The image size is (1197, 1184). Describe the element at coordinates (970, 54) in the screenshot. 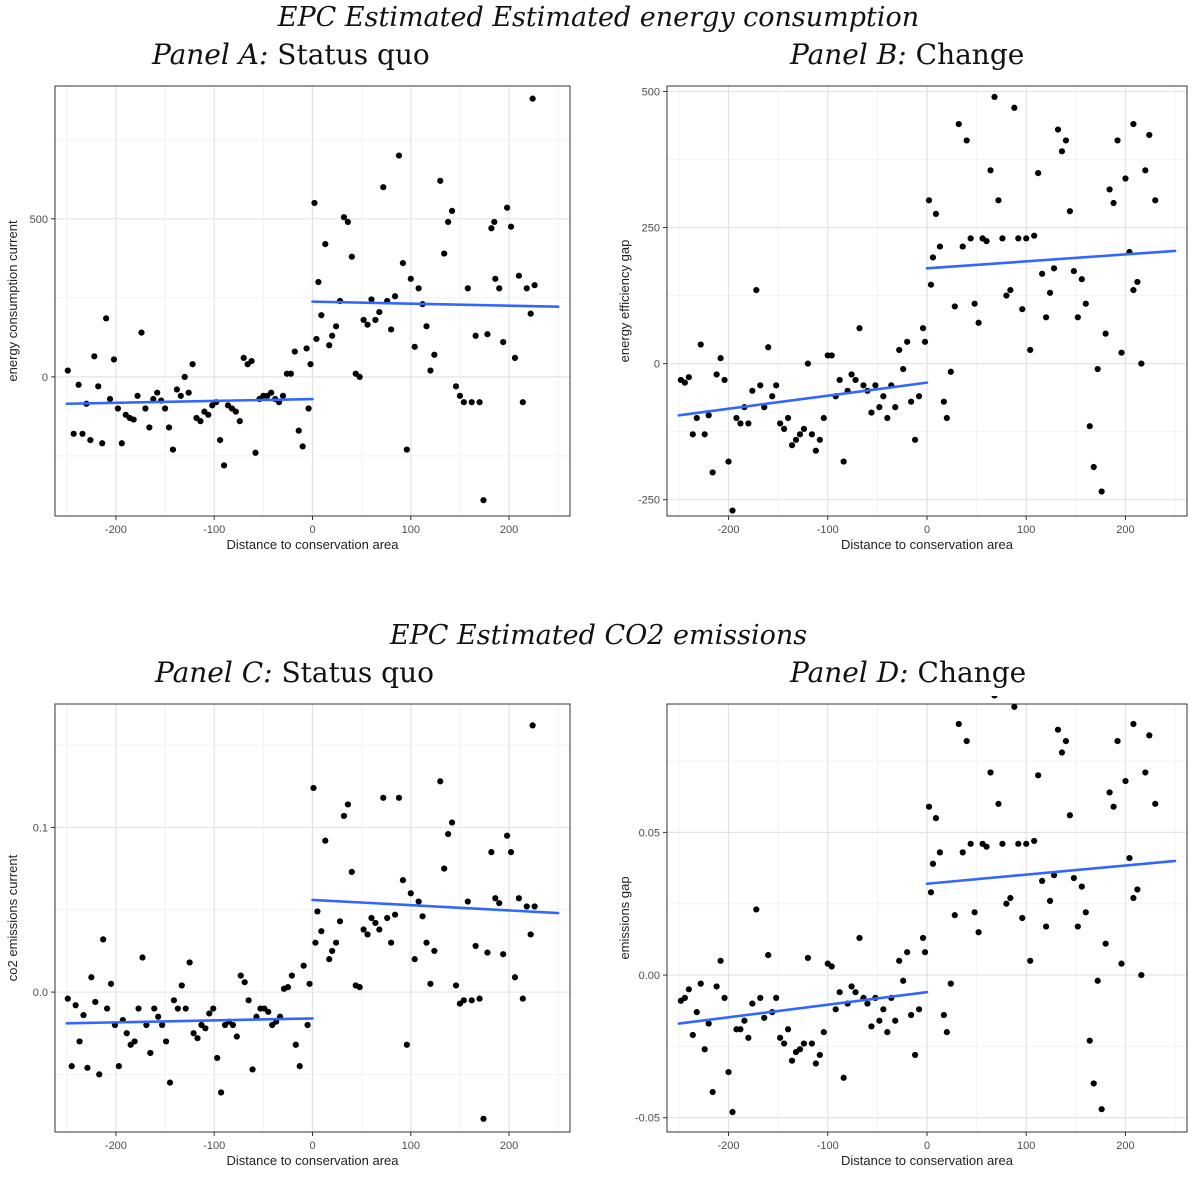

I see `panel-b-subtitle: Change` at that location.